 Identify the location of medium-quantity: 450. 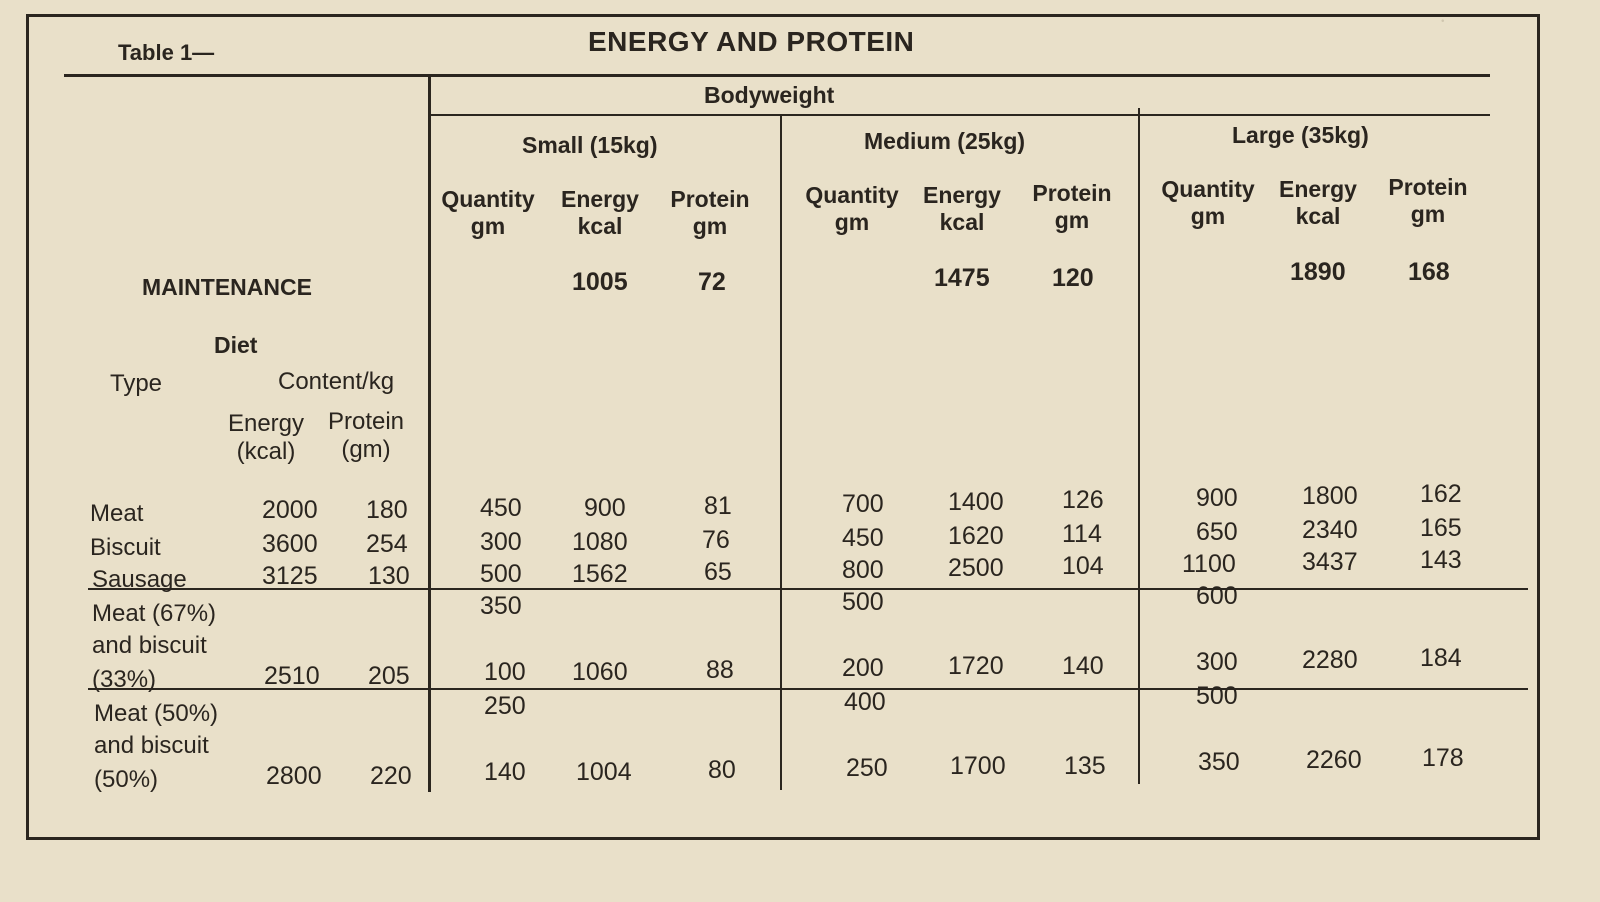
(863, 538).